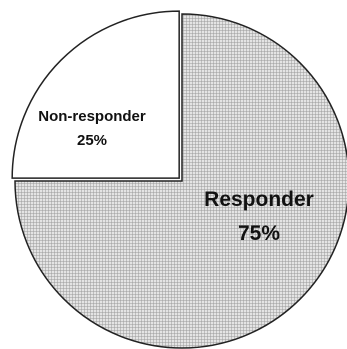 This screenshot has width=347, height=349. Describe the element at coordinates (92, 116) in the screenshot. I see `non-responder-label: Non-responder` at that location.